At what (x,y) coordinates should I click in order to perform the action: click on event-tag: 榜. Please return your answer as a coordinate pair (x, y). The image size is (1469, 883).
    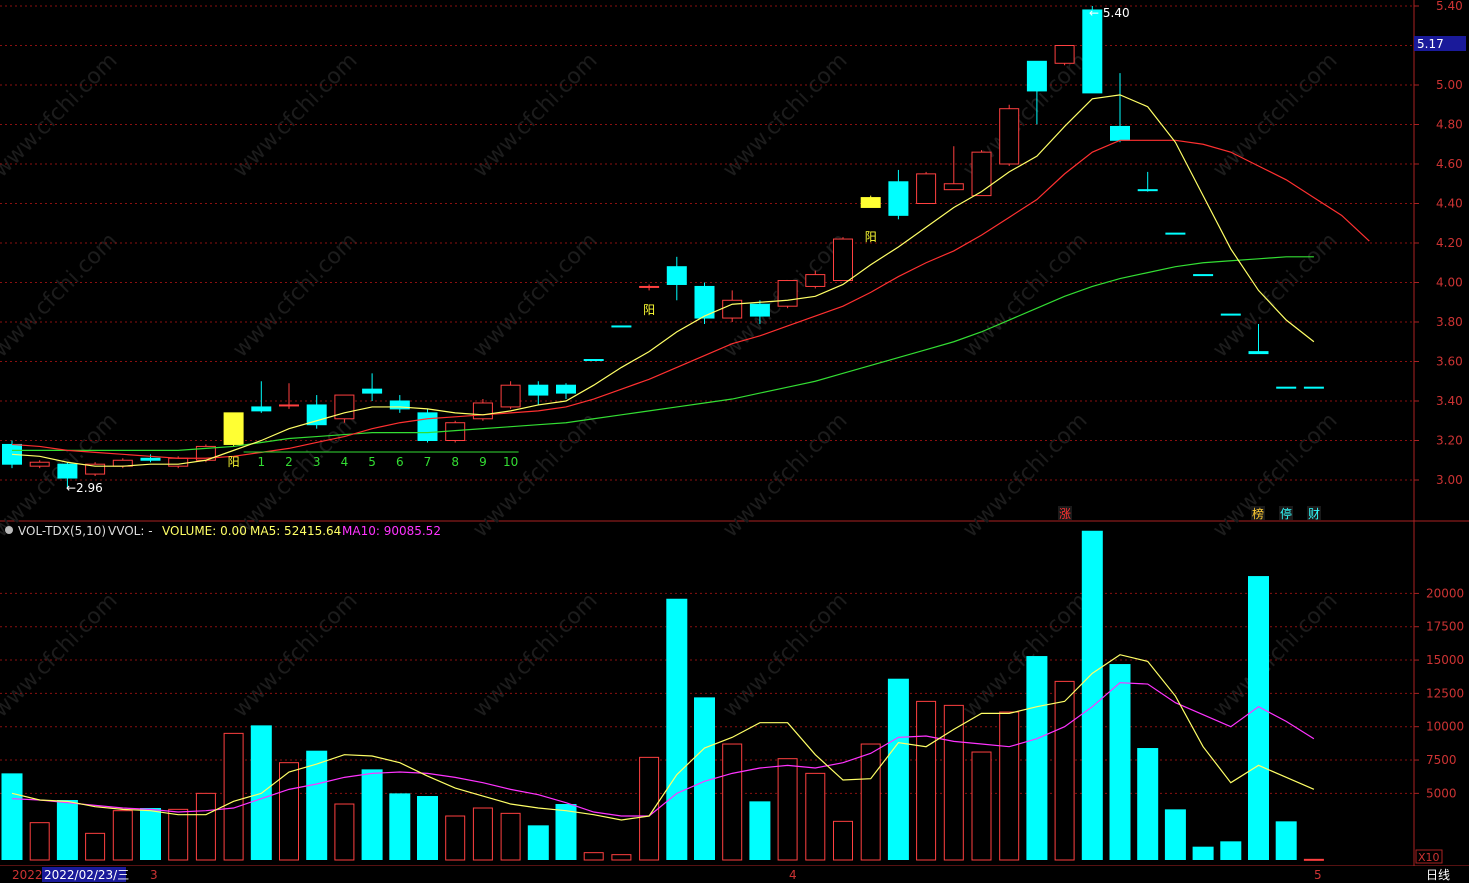
    Looking at the image, I should click on (1258, 513).